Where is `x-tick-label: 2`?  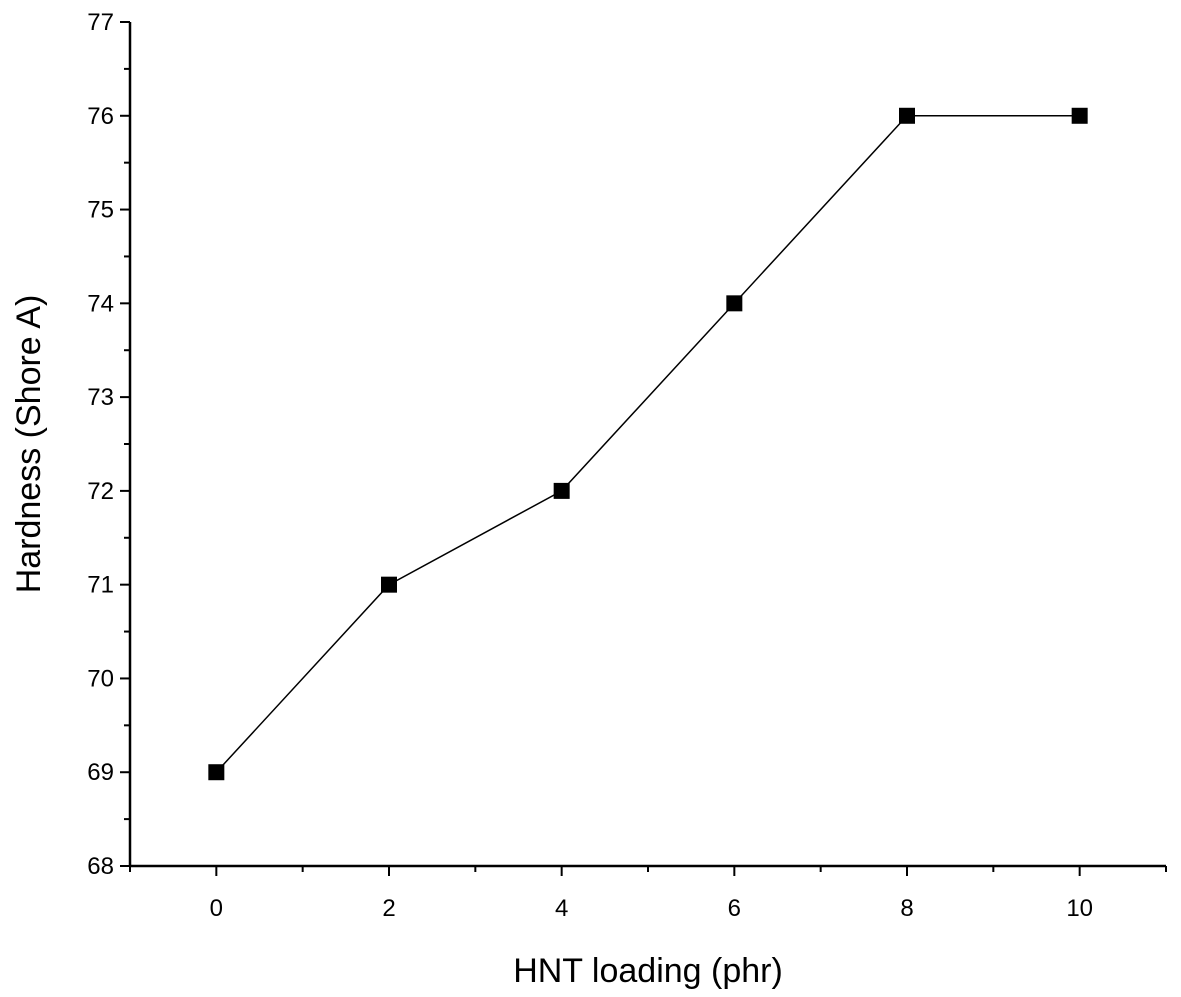
x-tick-label: 2 is located at coordinates (388, 908).